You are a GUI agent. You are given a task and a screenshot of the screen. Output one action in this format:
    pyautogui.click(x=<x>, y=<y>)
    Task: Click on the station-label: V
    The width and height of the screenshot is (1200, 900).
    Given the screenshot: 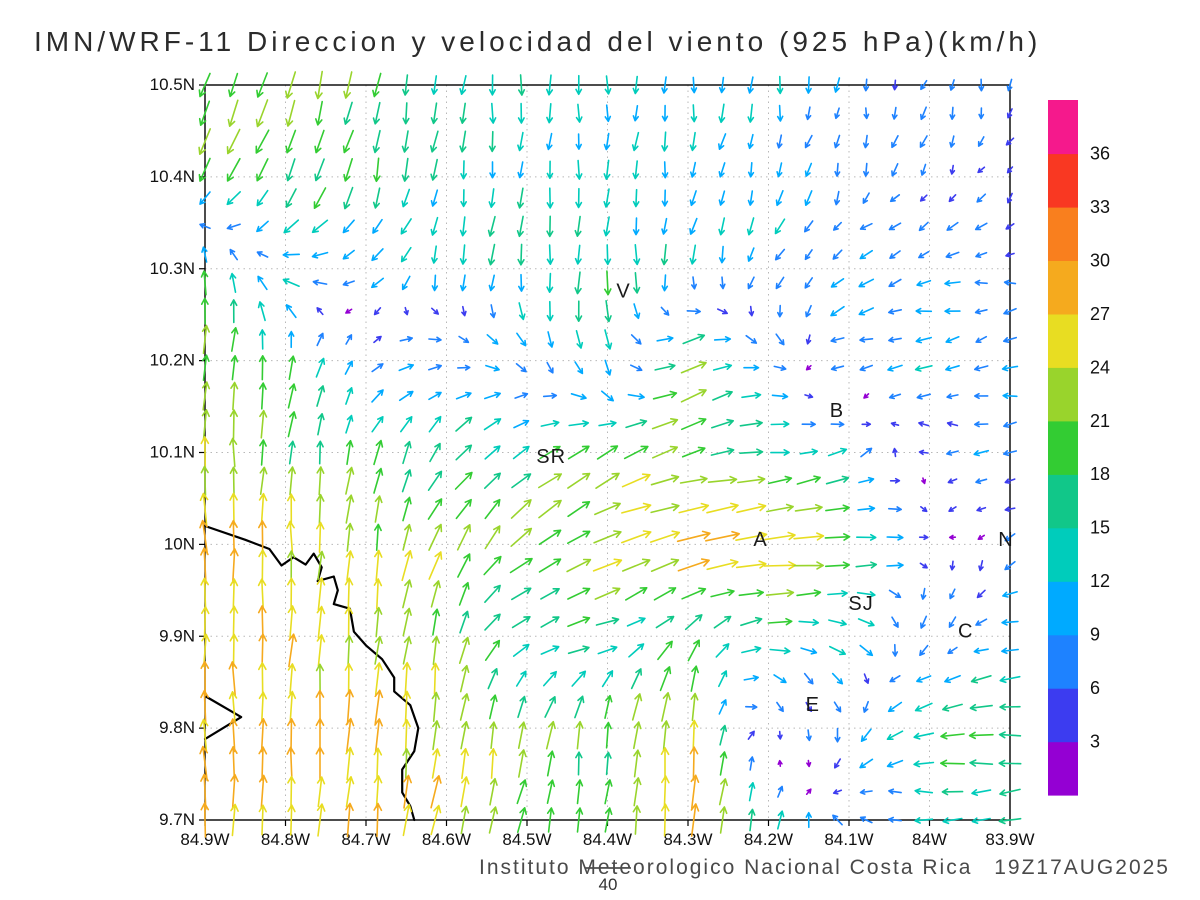 What is the action you would take?
    pyautogui.click(x=623, y=292)
    